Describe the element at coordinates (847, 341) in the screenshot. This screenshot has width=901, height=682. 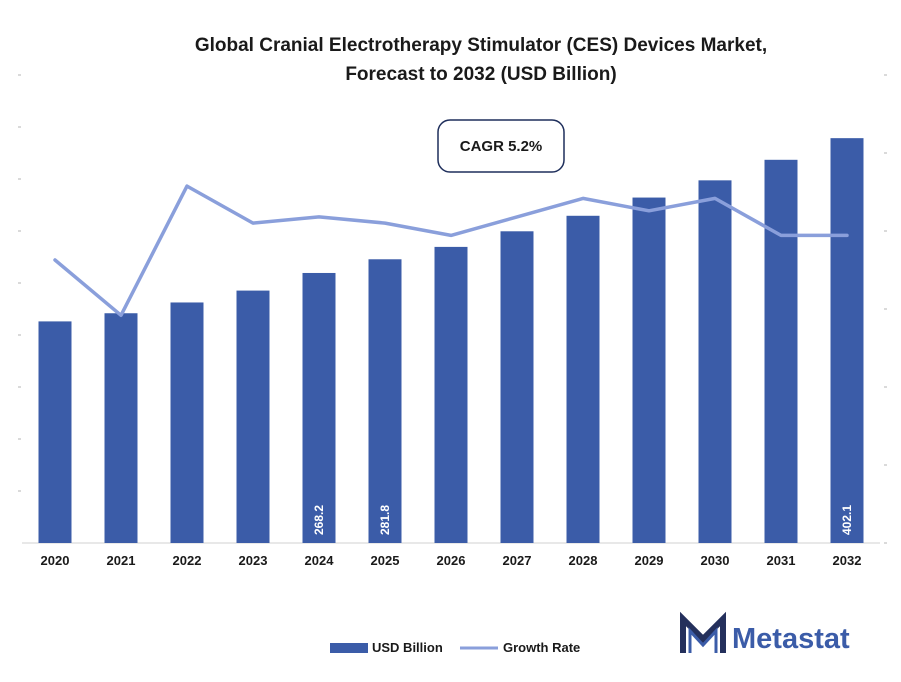
I see `bar-2032` at that location.